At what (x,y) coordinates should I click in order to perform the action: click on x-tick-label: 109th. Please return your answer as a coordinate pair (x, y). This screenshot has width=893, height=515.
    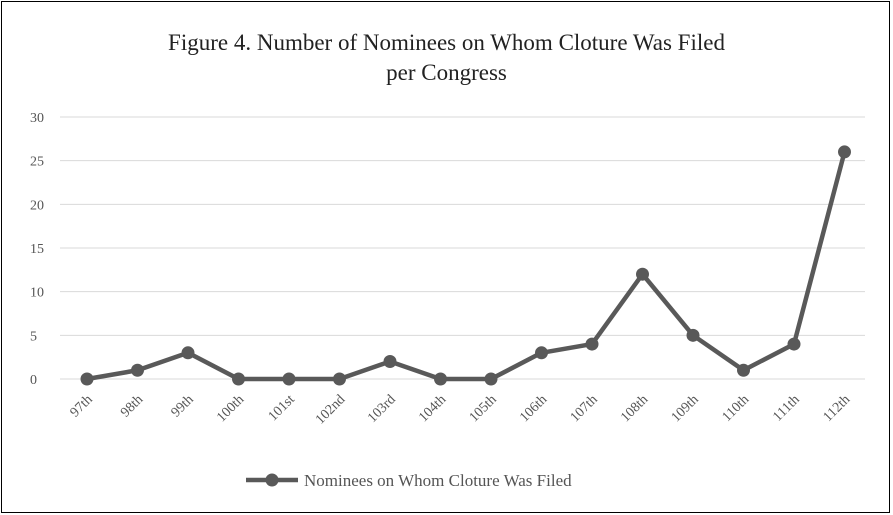
    Looking at the image, I should click on (685, 408).